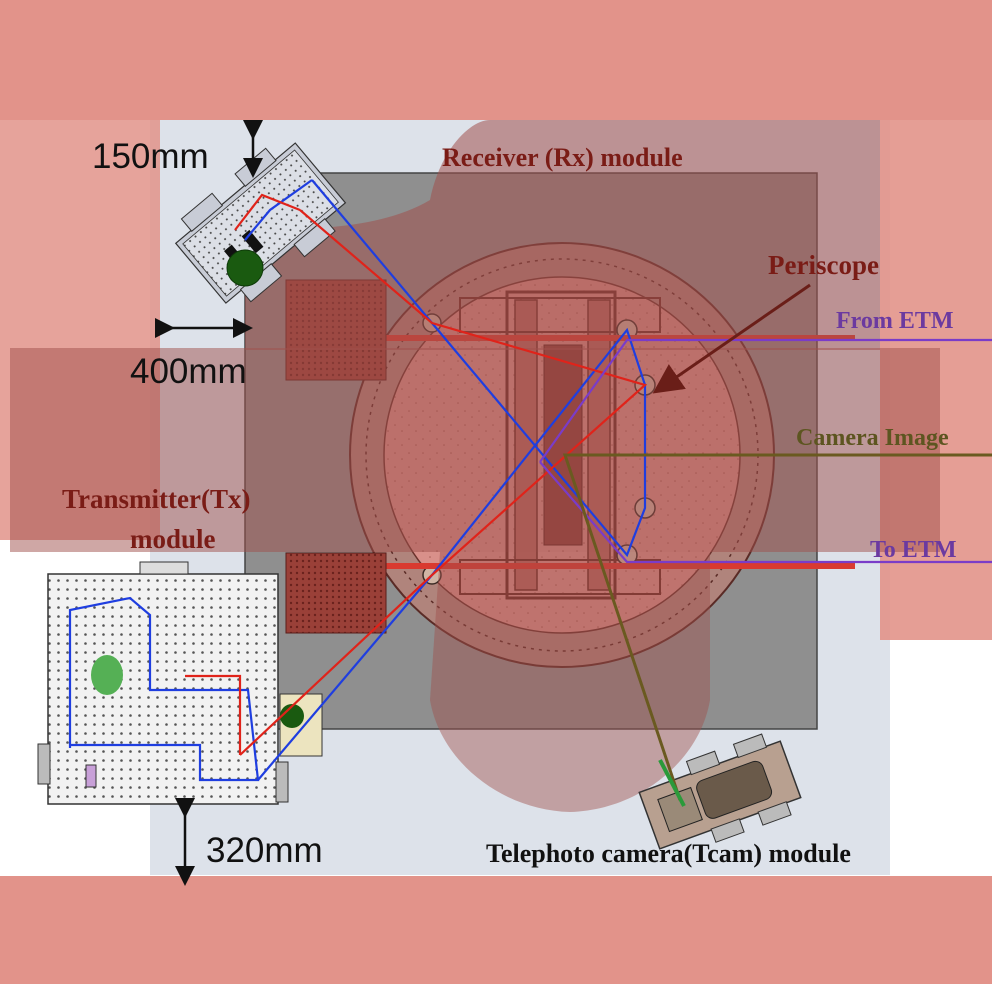 The height and width of the screenshot is (984, 992). Describe the element at coordinates (245, 268) in the screenshot. I see `rx-green-sphere` at that location.